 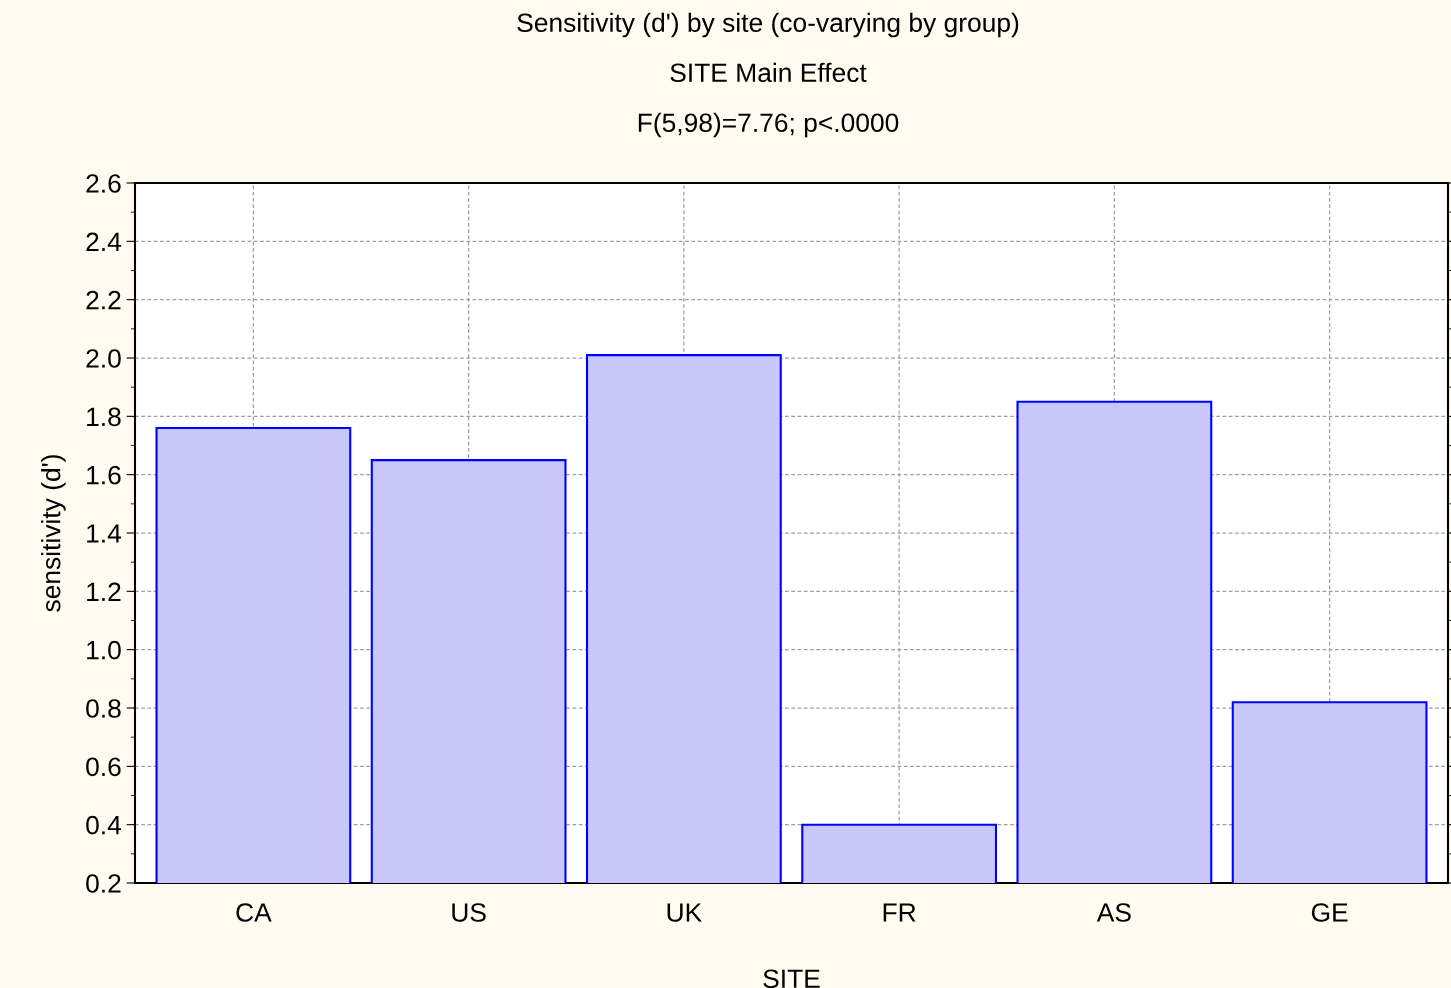 What do you see at coordinates (103, 183) in the screenshot?
I see `y-tick-label: 2.6` at bounding box center [103, 183].